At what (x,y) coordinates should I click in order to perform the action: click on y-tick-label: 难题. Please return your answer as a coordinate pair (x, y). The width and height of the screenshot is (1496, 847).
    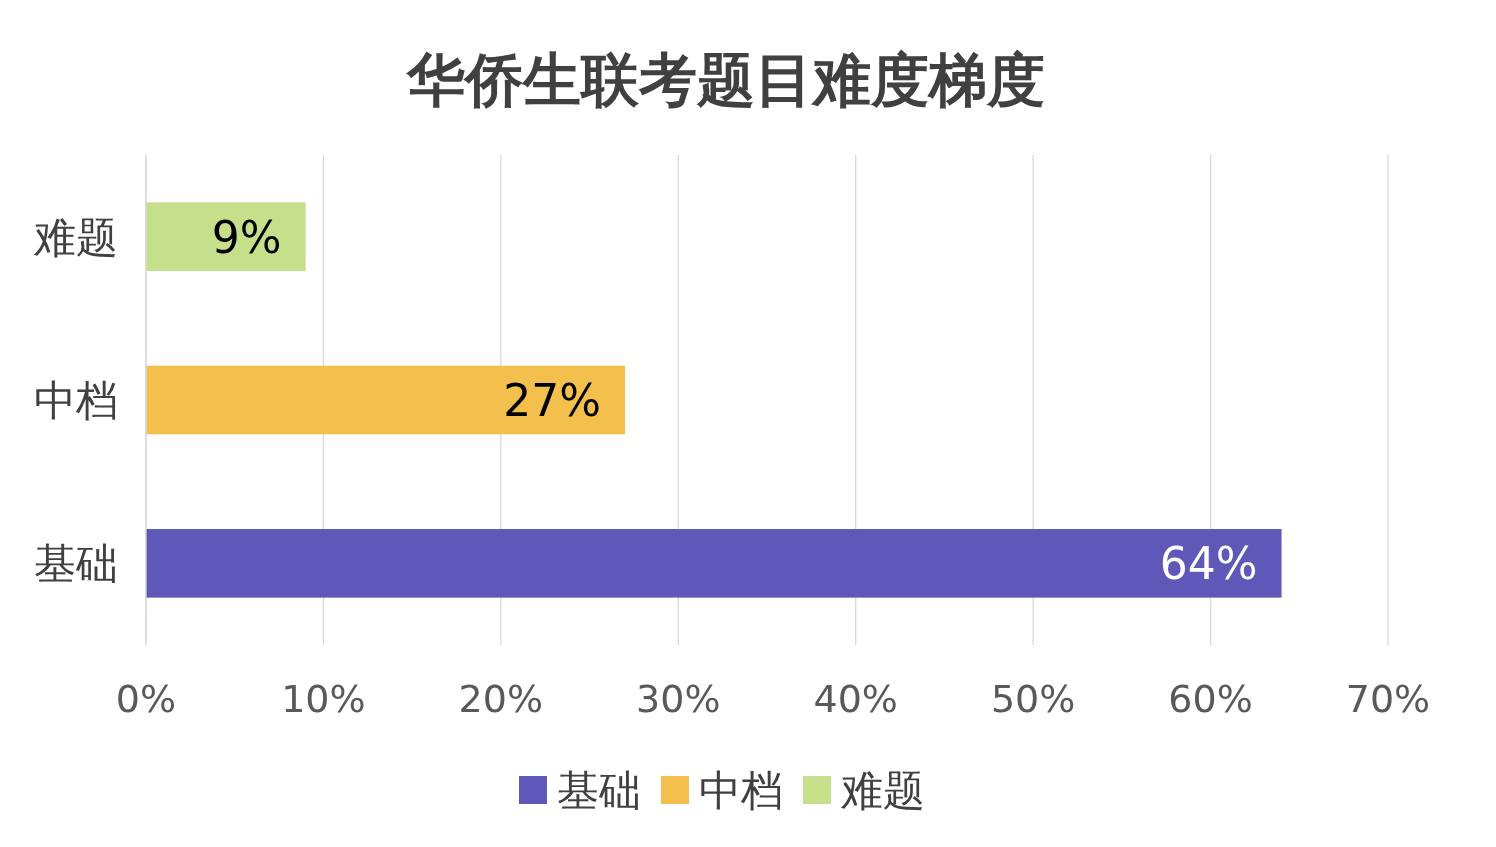
    Looking at the image, I should click on (75, 237).